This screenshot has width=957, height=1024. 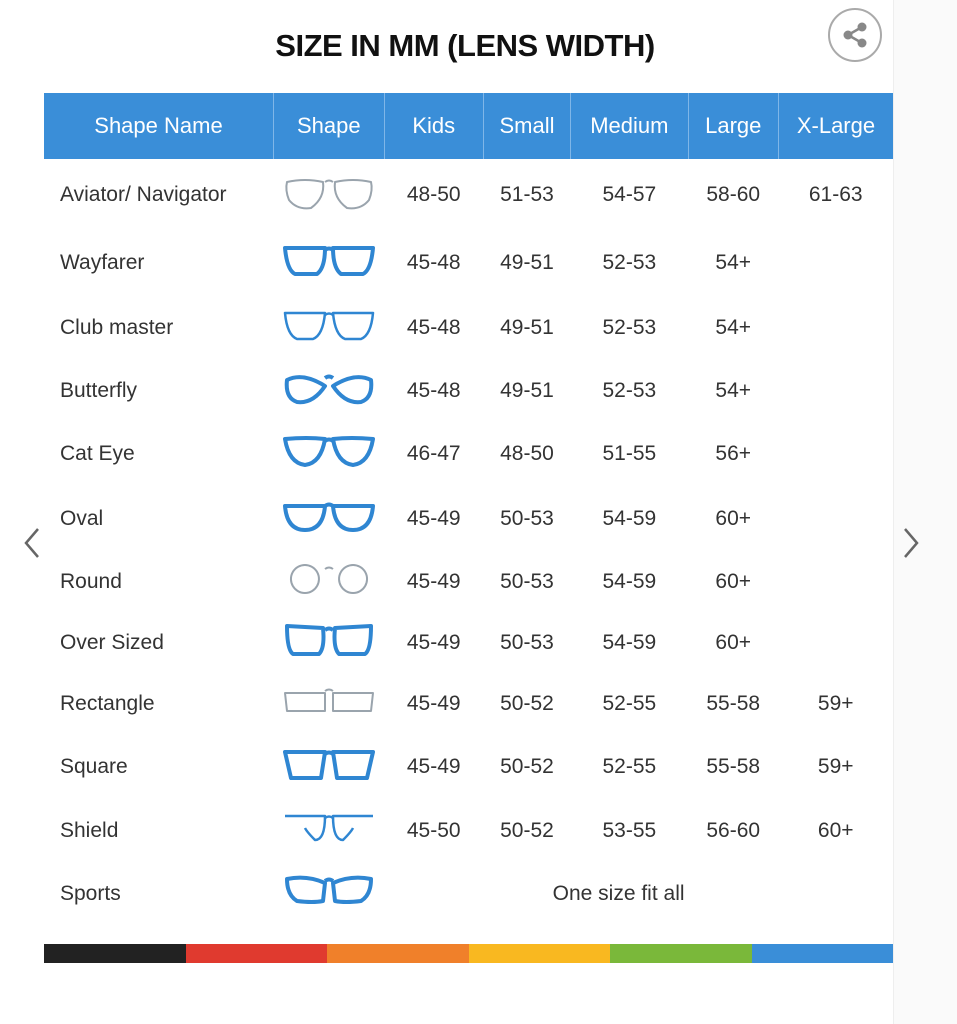 I want to click on wayfarer-glasses-icon, so click(x=328, y=262).